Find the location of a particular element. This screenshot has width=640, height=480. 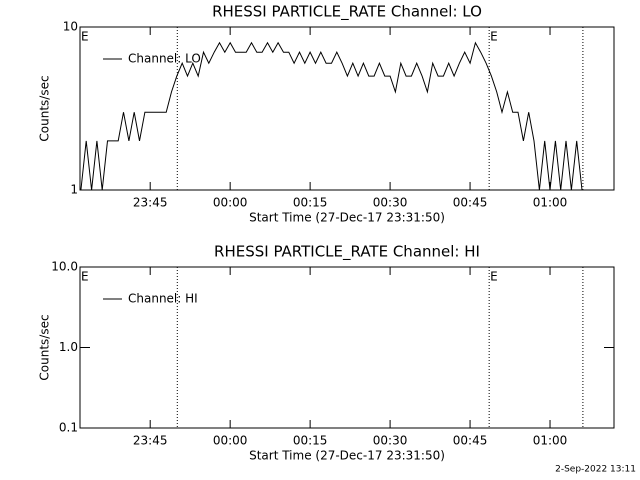

y-tick-label: 0.1 is located at coordinates (68, 428).